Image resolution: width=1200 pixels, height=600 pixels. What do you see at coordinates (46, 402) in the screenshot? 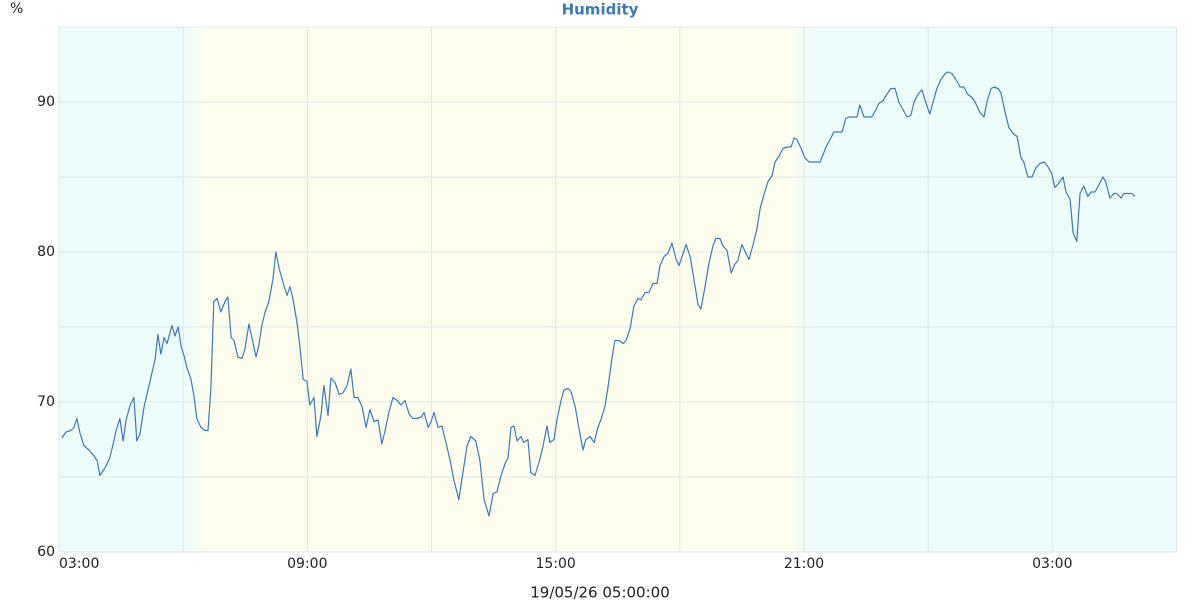
I see `y-tick-label: 70` at bounding box center [46, 402].